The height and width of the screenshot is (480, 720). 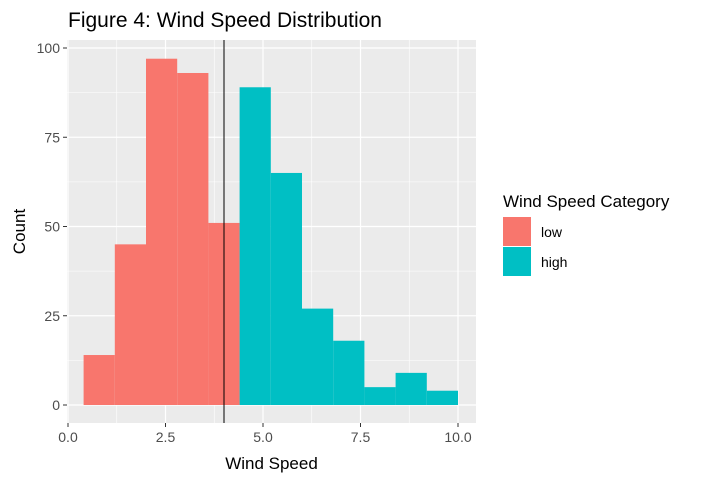 I want to click on x-axis-title: Wind Speed, so click(x=271, y=463).